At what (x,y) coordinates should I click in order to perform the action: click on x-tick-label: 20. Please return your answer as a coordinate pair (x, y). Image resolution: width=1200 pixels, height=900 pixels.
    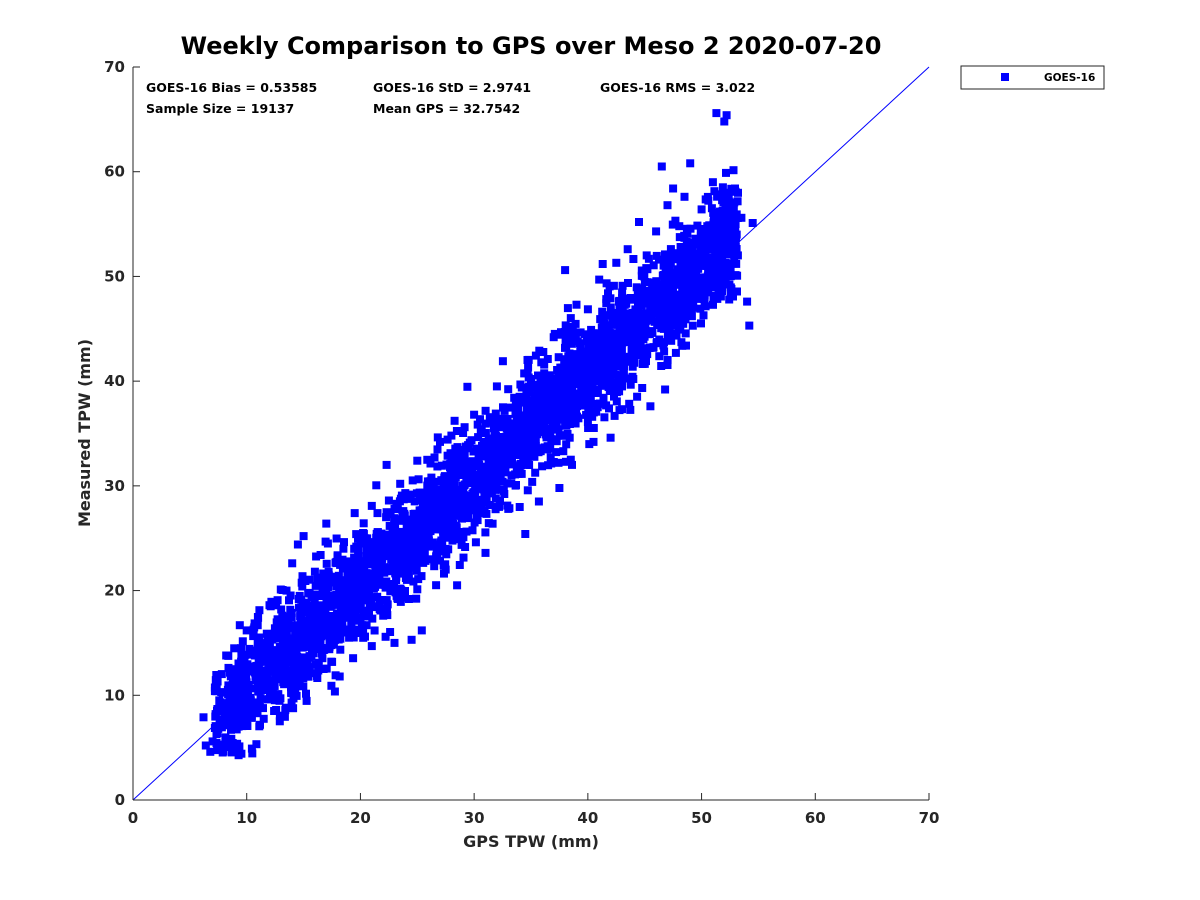
    Looking at the image, I should click on (360, 818).